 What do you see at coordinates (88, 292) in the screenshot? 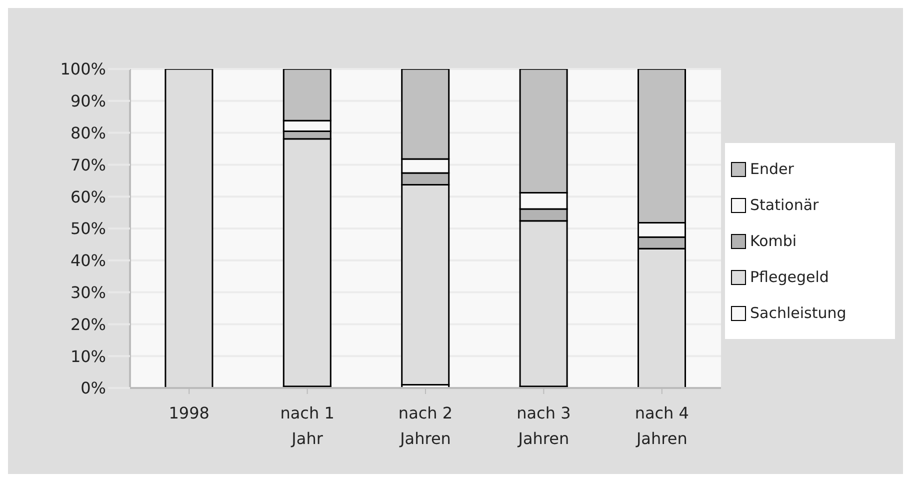
I see `y-tick-label: 30%` at bounding box center [88, 292].